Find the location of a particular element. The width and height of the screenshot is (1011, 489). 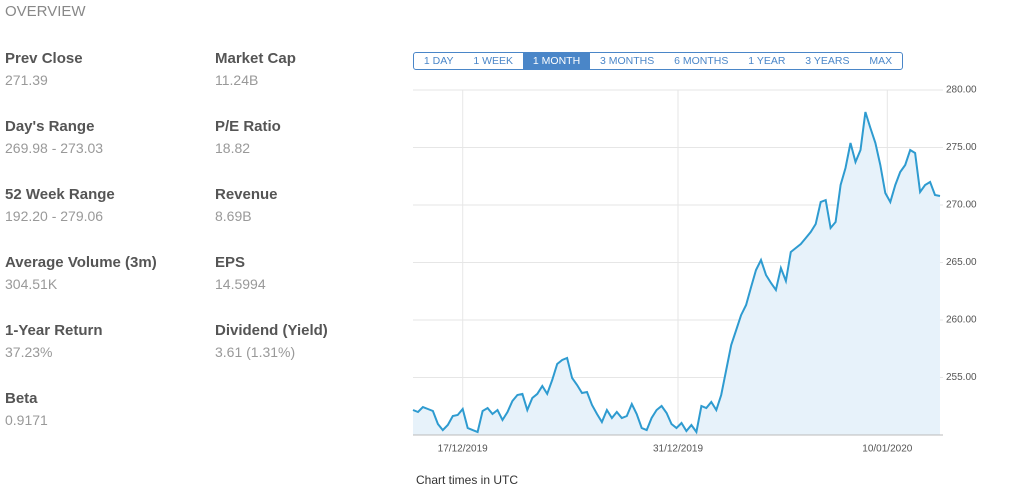

x-tick-label: 17/12/2019 is located at coordinates (463, 449).